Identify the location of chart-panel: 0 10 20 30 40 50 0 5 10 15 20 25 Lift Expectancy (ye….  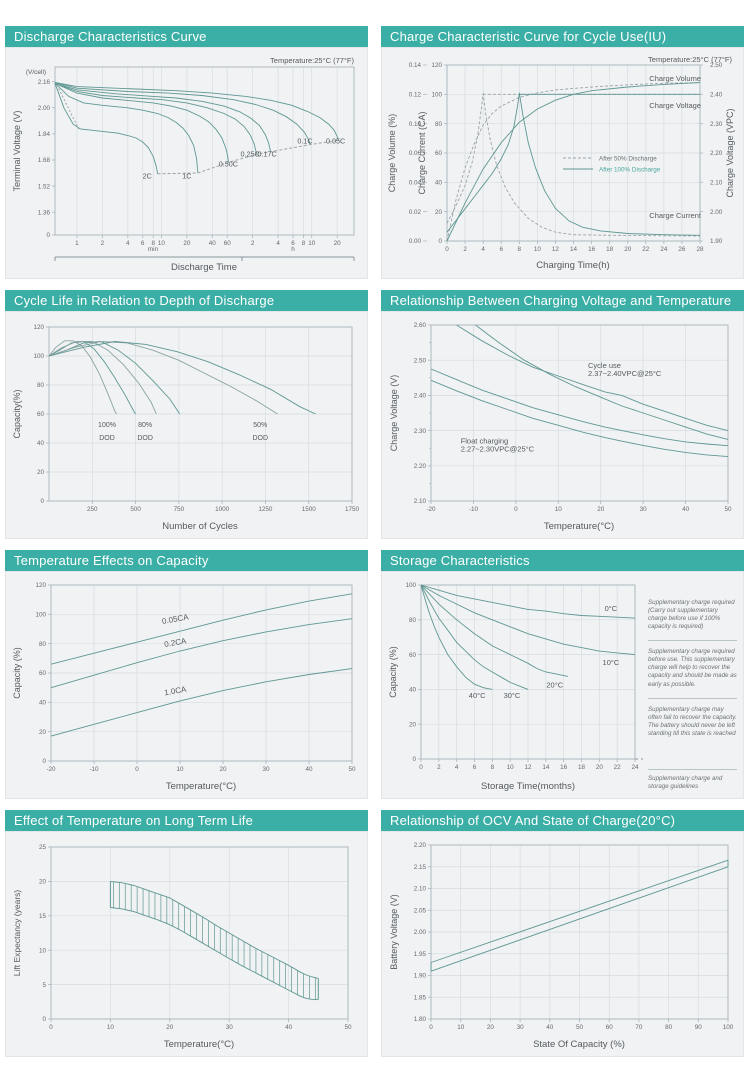
(186, 944).